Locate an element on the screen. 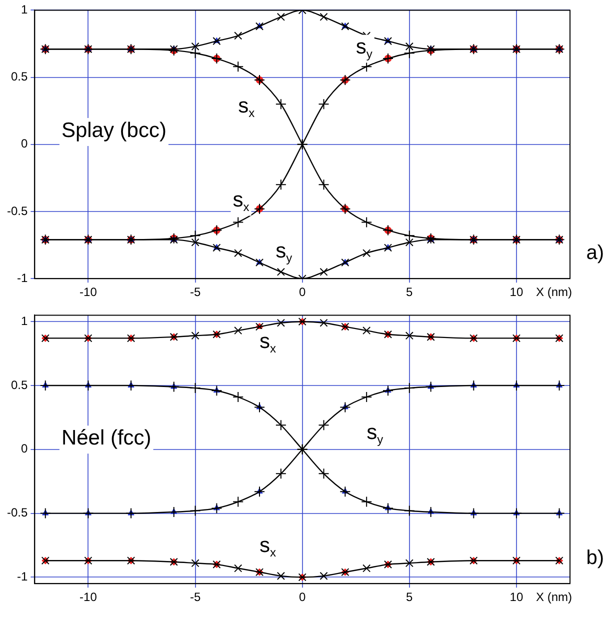  annotation: Splay (bcc) is located at coordinates (113, 130).